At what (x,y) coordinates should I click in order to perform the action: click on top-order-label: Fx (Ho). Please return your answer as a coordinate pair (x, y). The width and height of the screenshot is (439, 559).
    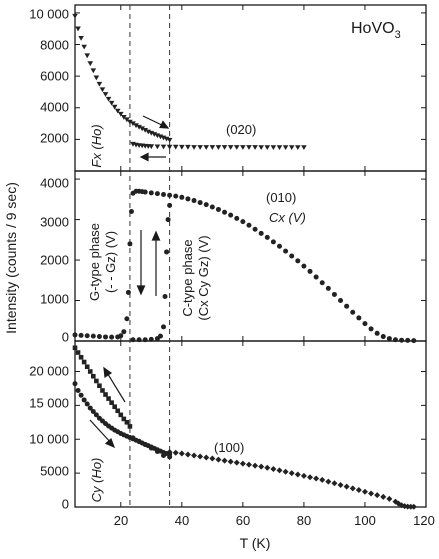
    Looking at the image, I should click on (96, 145).